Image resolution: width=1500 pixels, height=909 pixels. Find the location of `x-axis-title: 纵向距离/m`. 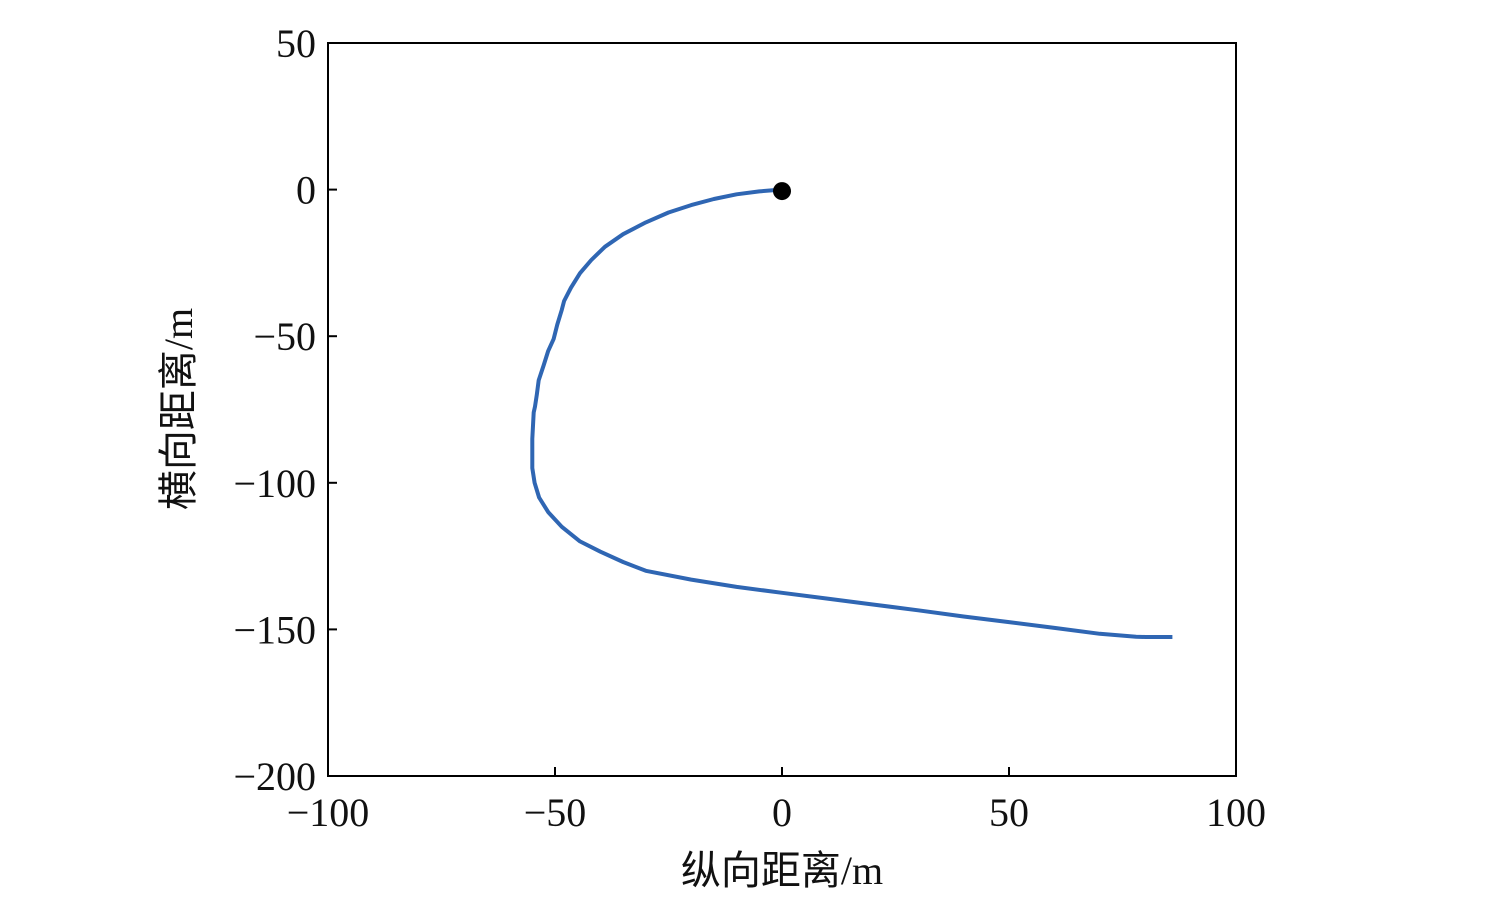

x-axis-title: 纵向距离/m is located at coordinates (782, 870).